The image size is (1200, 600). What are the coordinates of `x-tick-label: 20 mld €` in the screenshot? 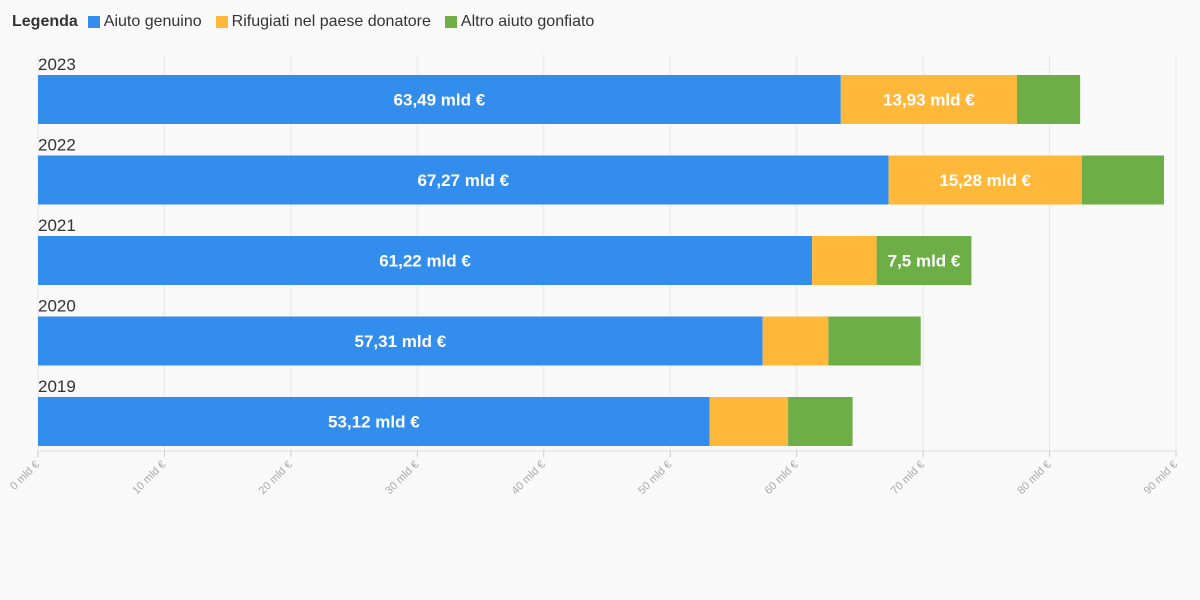 It's located at (276, 478).